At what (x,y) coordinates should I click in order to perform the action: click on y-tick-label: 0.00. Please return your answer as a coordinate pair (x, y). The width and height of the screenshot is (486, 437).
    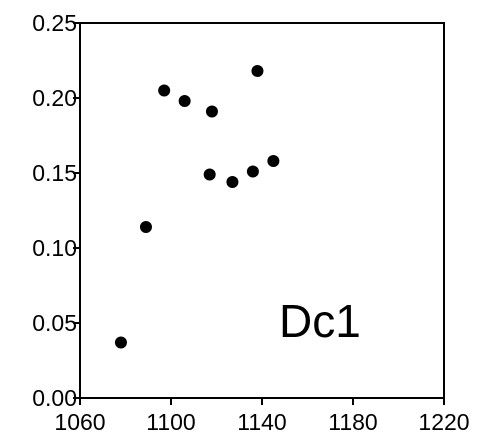
    Looking at the image, I should click on (54, 398).